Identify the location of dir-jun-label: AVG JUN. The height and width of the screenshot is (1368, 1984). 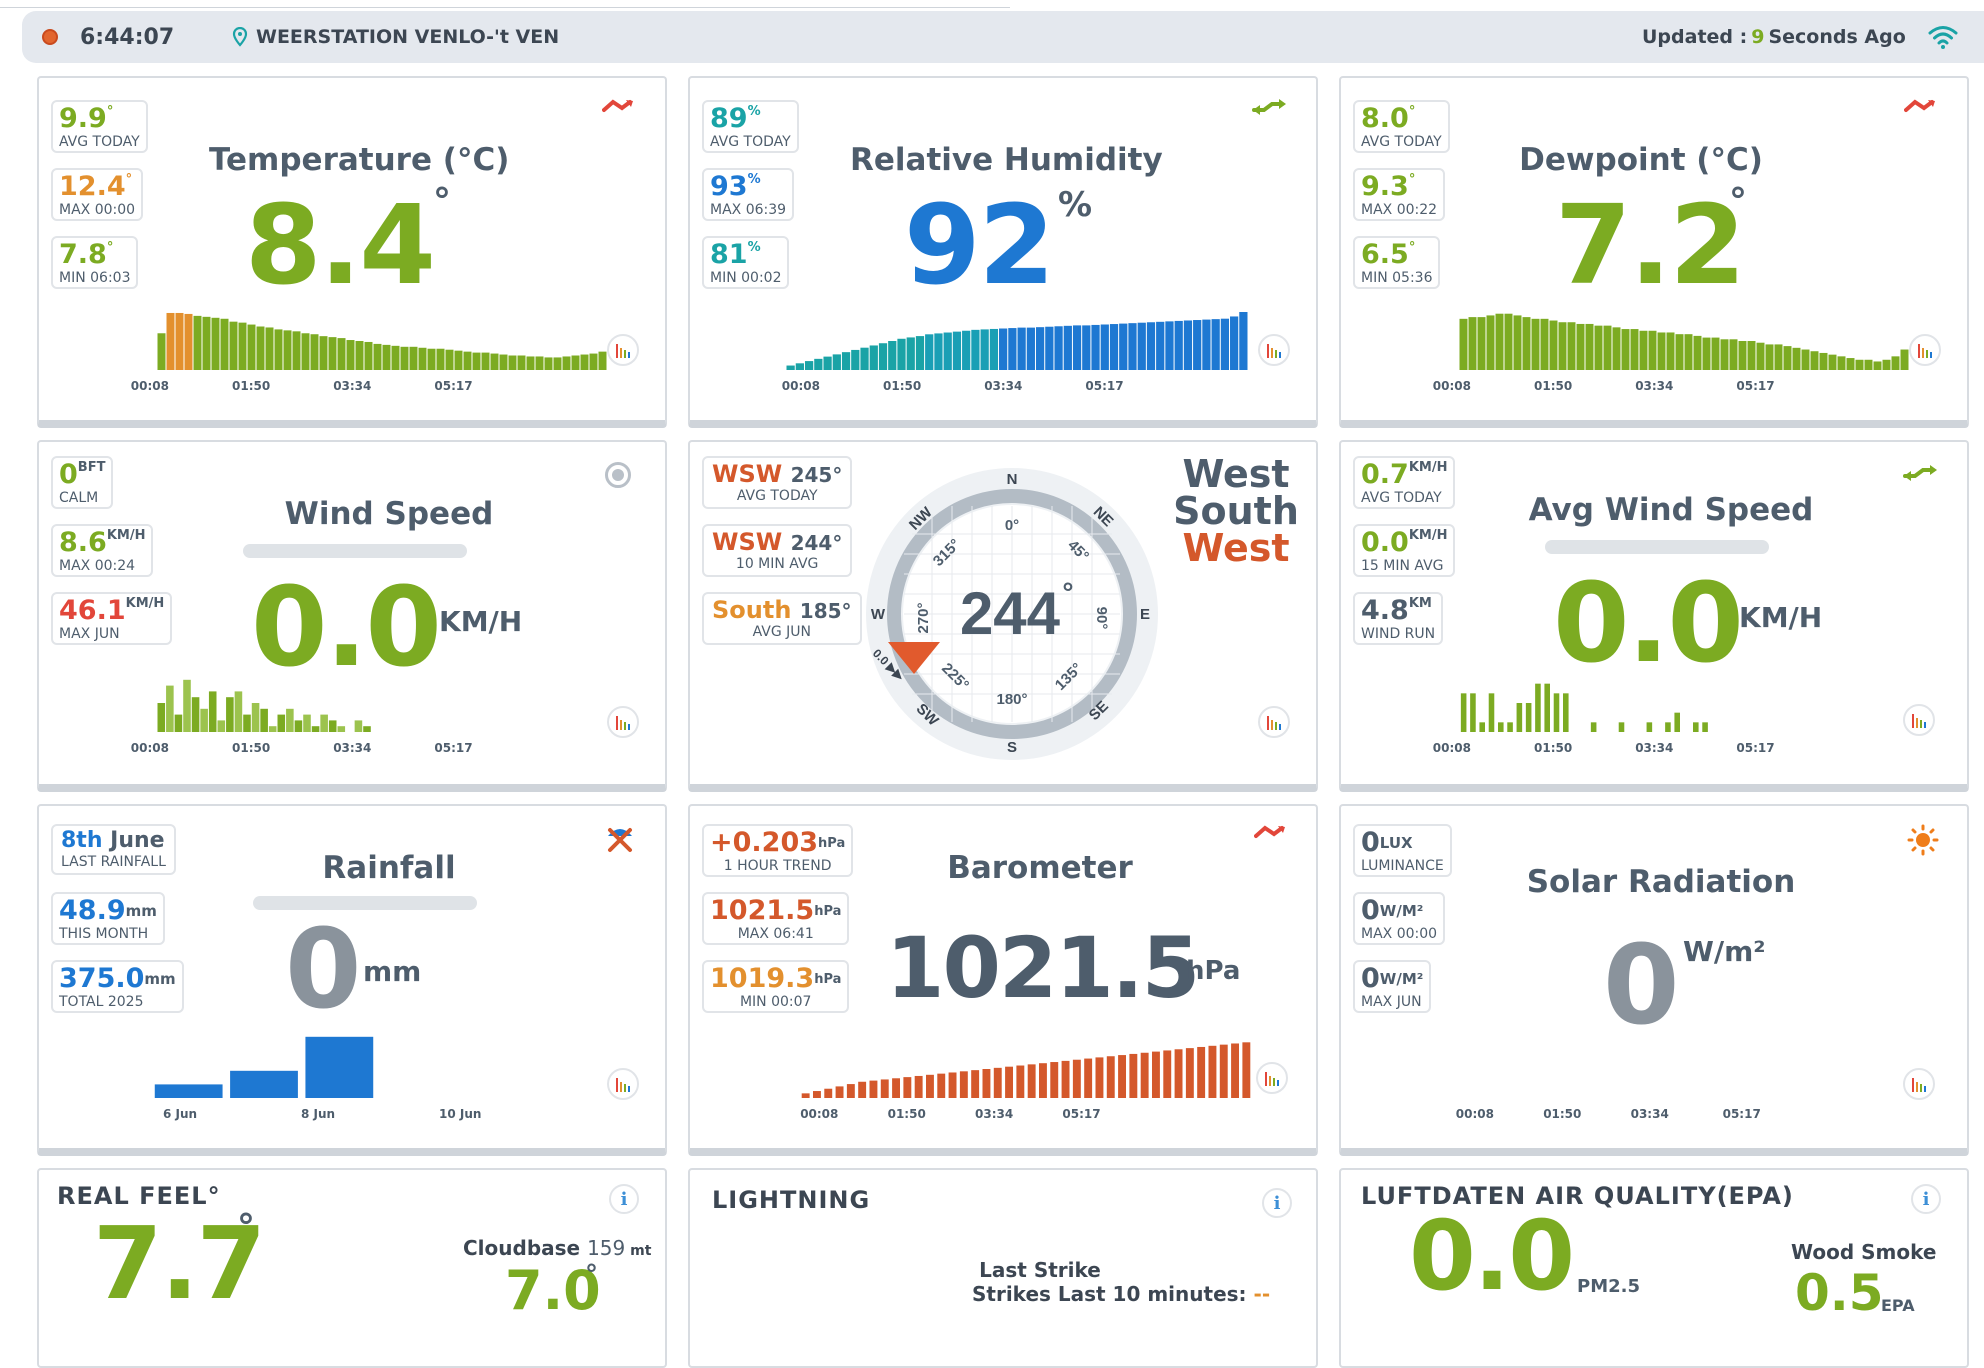
(781, 632).